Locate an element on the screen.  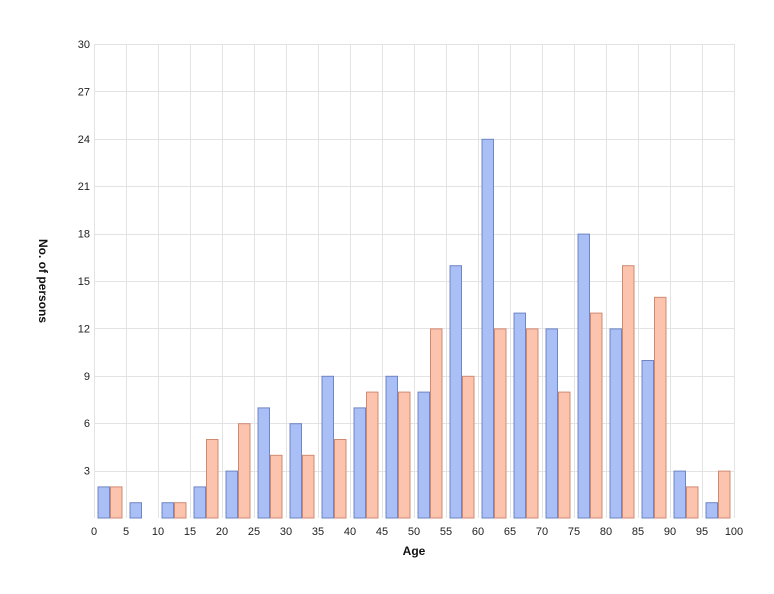
y-tick-label-24: 24 is located at coordinates (84, 140).